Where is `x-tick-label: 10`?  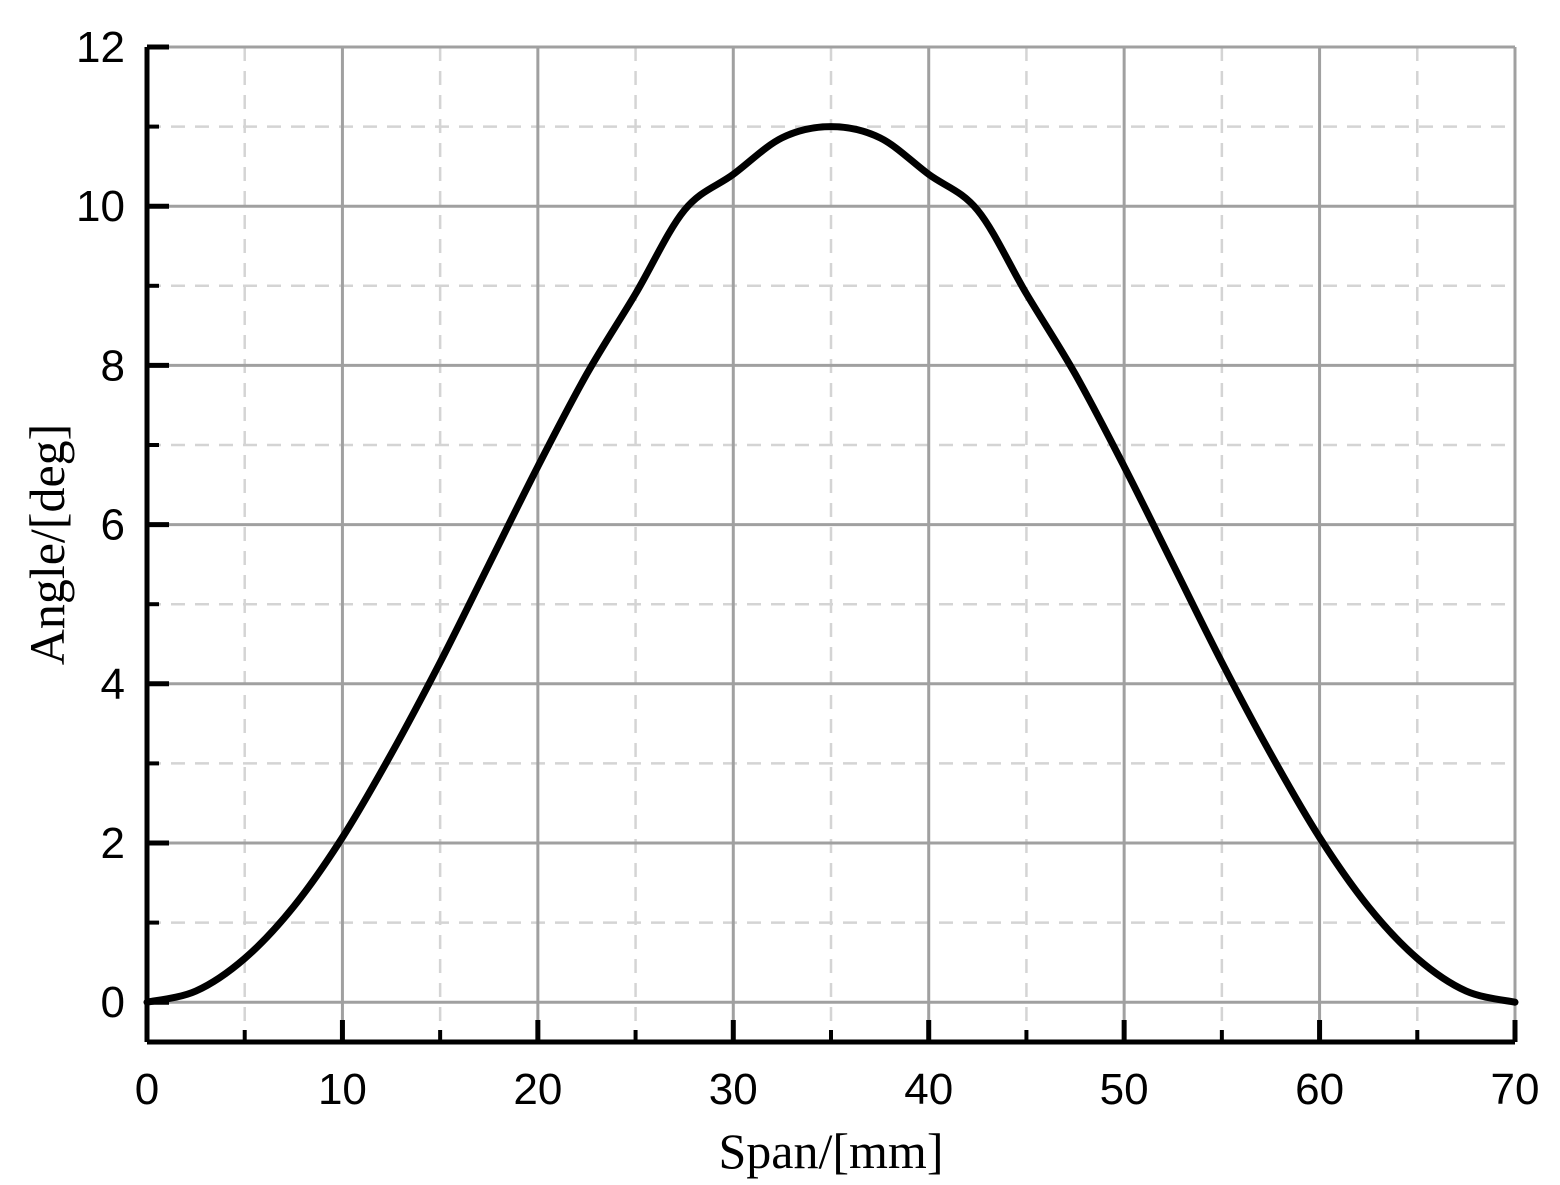
x-tick-label: 10 is located at coordinates (342, 1089).